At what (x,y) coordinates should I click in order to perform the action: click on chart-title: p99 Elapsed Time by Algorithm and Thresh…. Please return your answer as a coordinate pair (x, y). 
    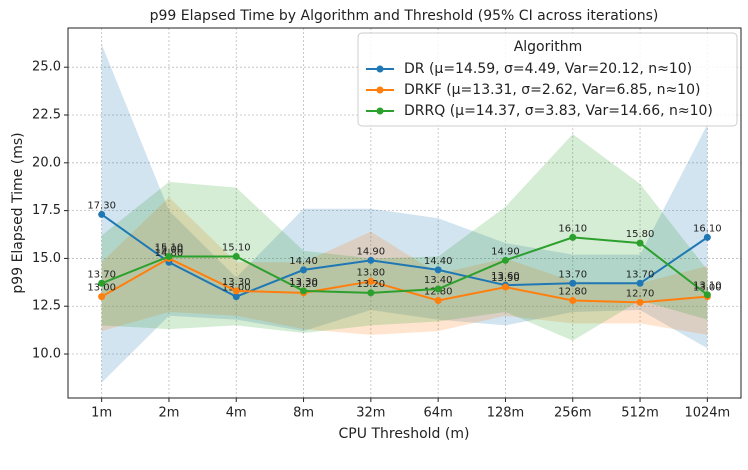
    Looking at the image, I should click on (404, 16).